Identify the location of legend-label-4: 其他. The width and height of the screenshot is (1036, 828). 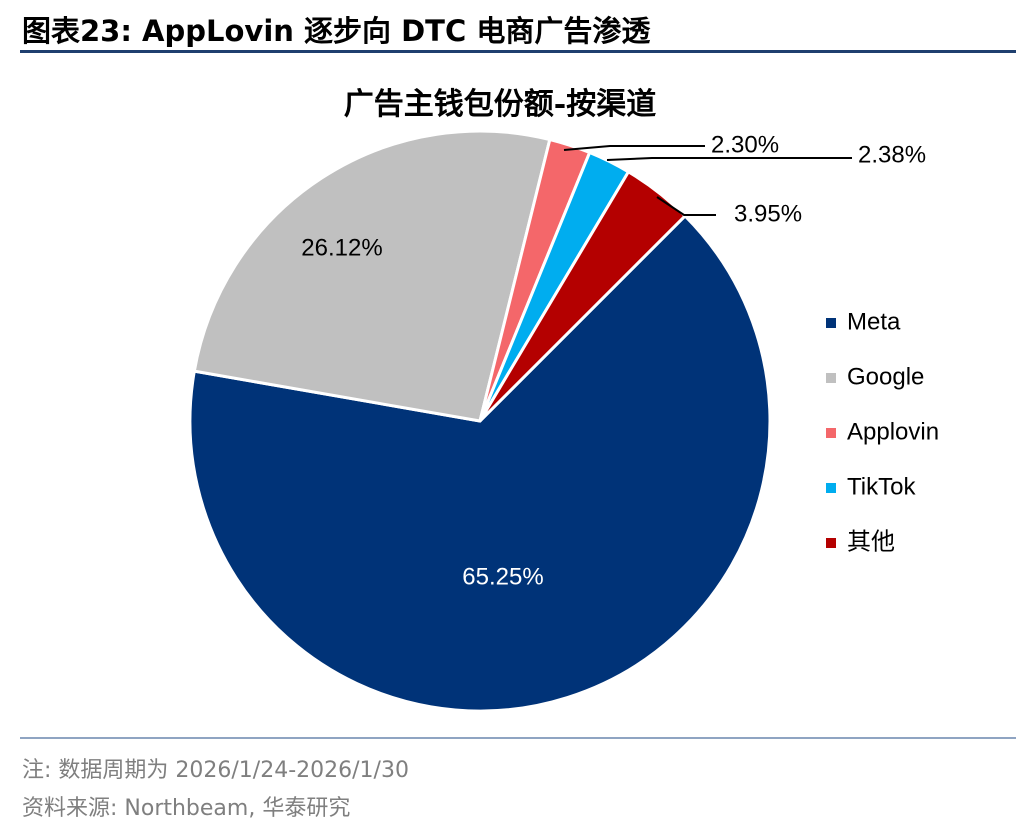
(871, 541).